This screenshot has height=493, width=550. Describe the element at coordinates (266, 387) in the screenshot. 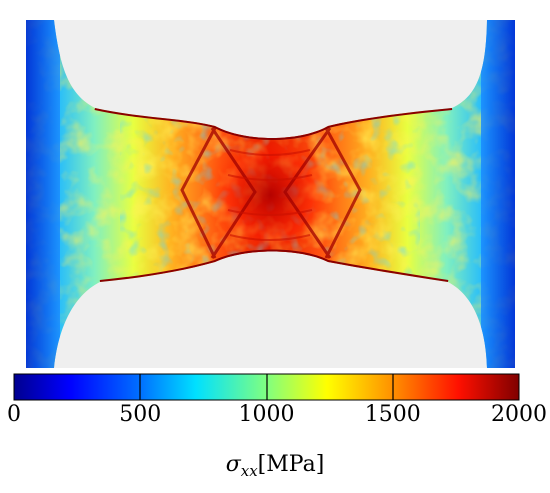

I see `colorbar-ticks` at that location.